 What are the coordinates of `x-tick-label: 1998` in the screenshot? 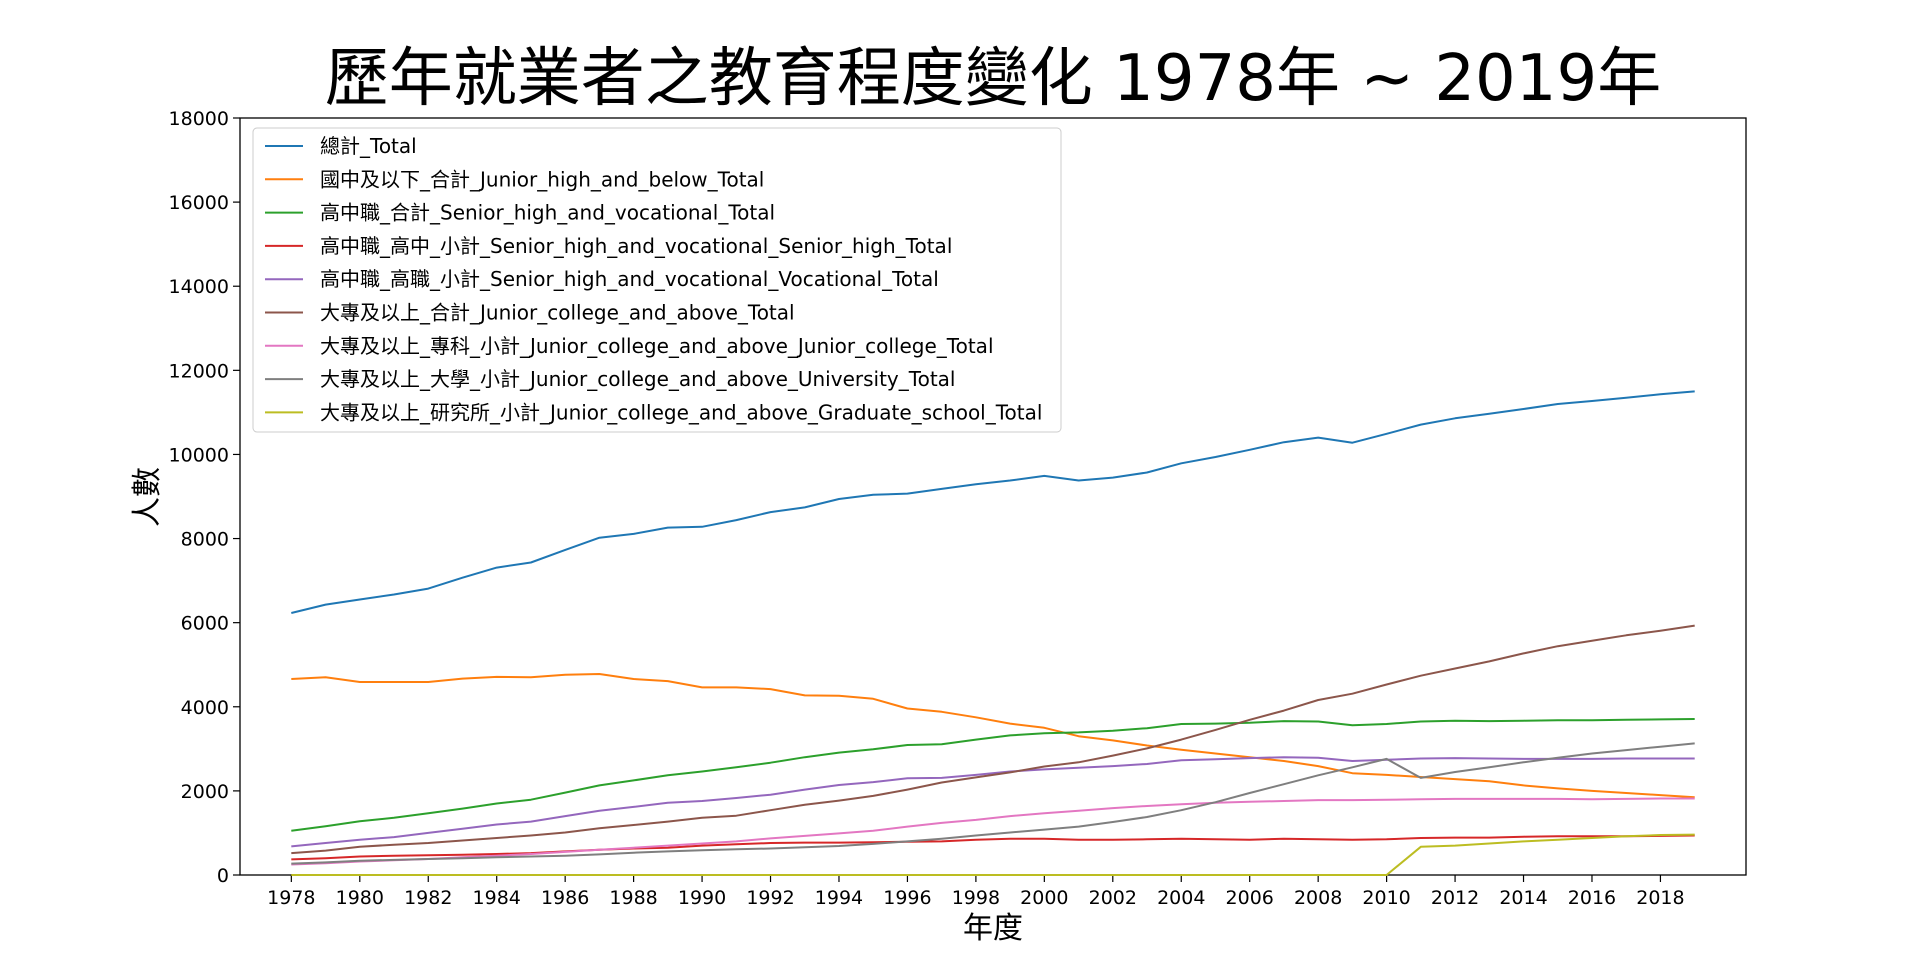 It's located at (976, 898).